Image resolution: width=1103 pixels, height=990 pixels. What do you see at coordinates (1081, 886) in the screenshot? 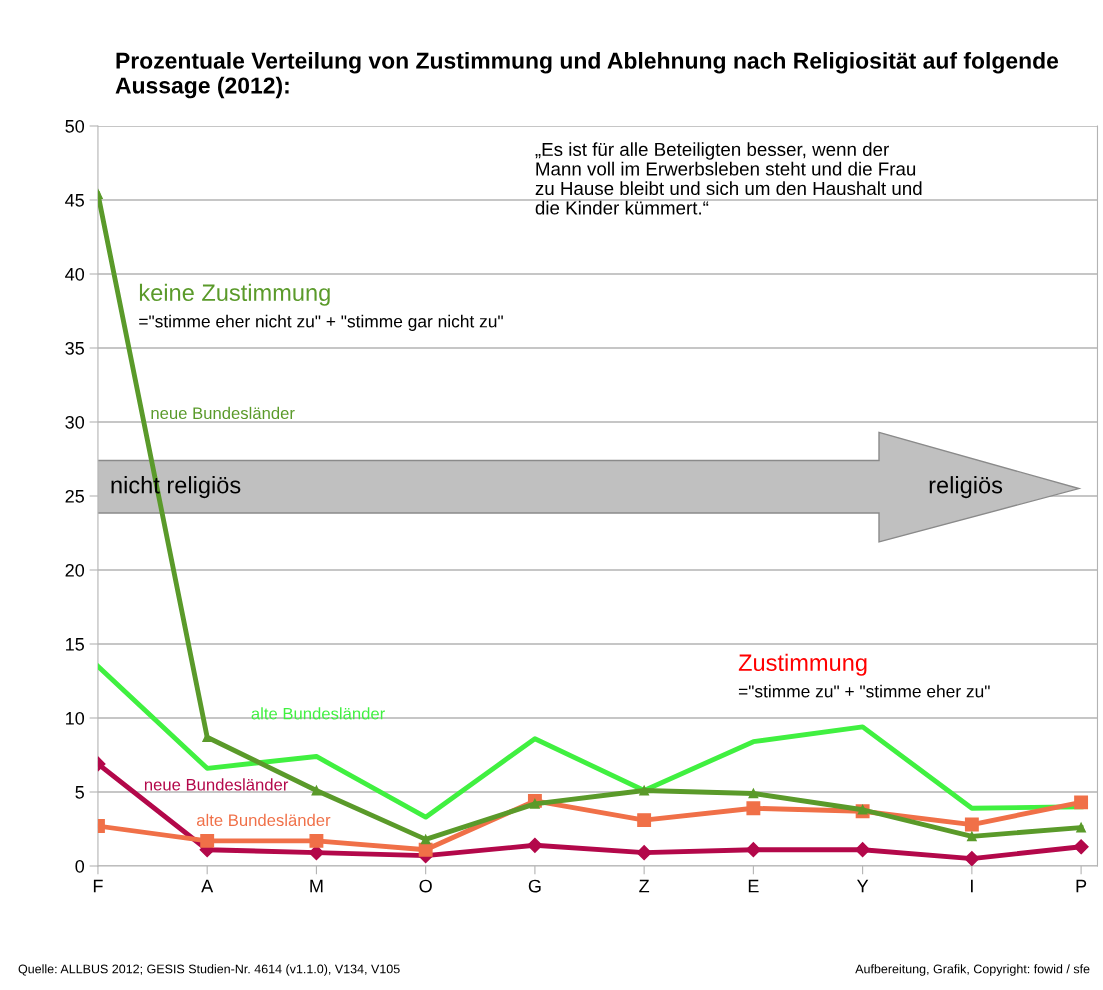
I see `x-tick-label: P` at bounding box center [1081, 886].